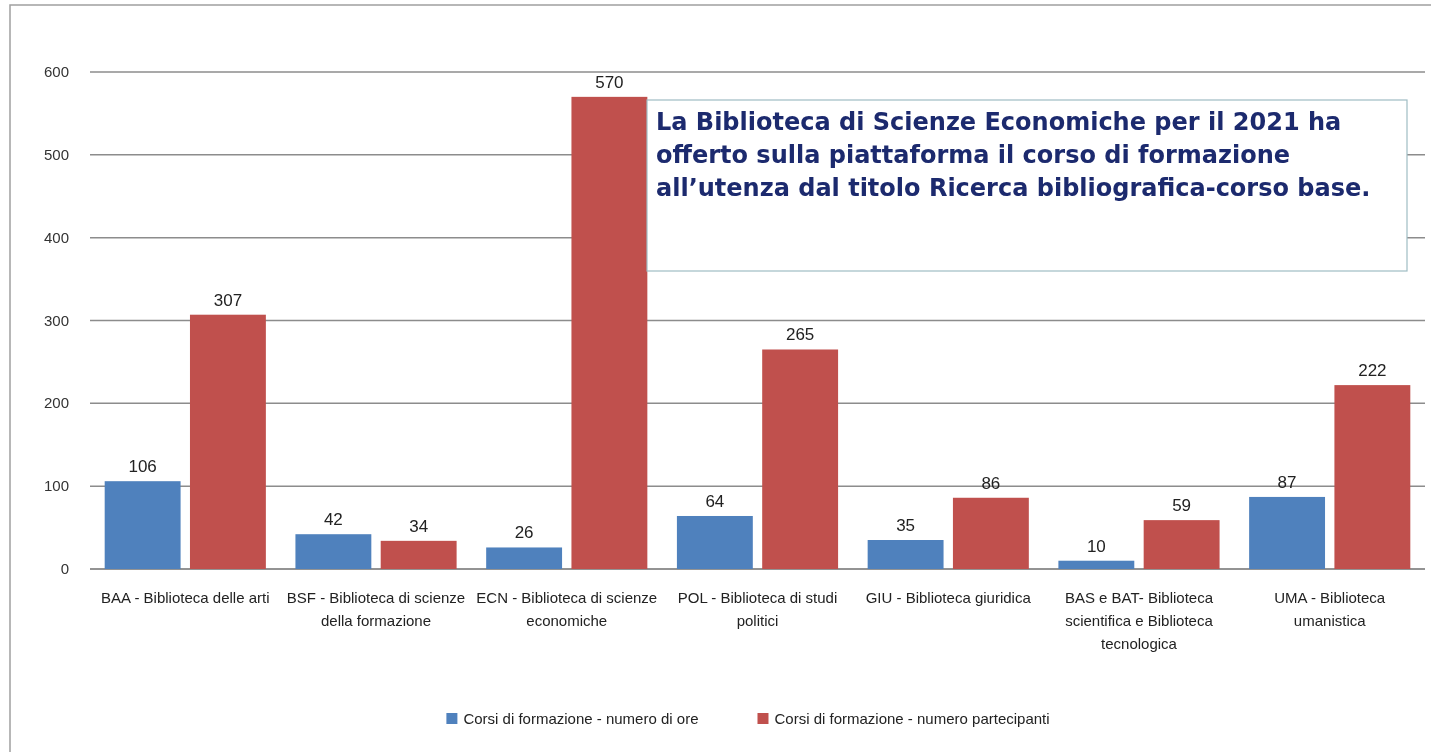 Image resolution: width=1431 pixels, height=752 pixels. I want to click on y-tick-label: 300, so click(56, 320).